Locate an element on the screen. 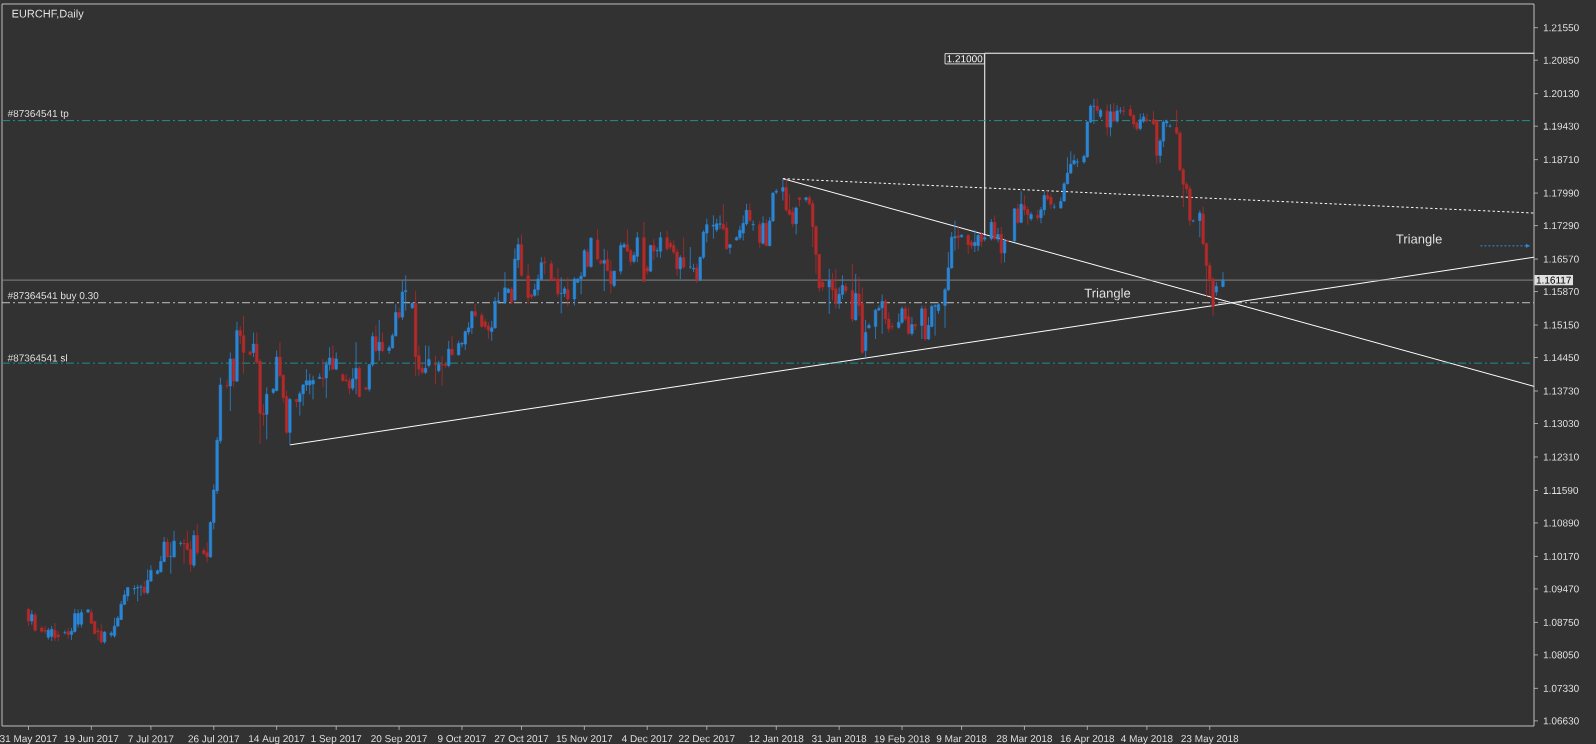  x-tick-label: 28 Mar 2018 is located at coordinates (1024, 739).